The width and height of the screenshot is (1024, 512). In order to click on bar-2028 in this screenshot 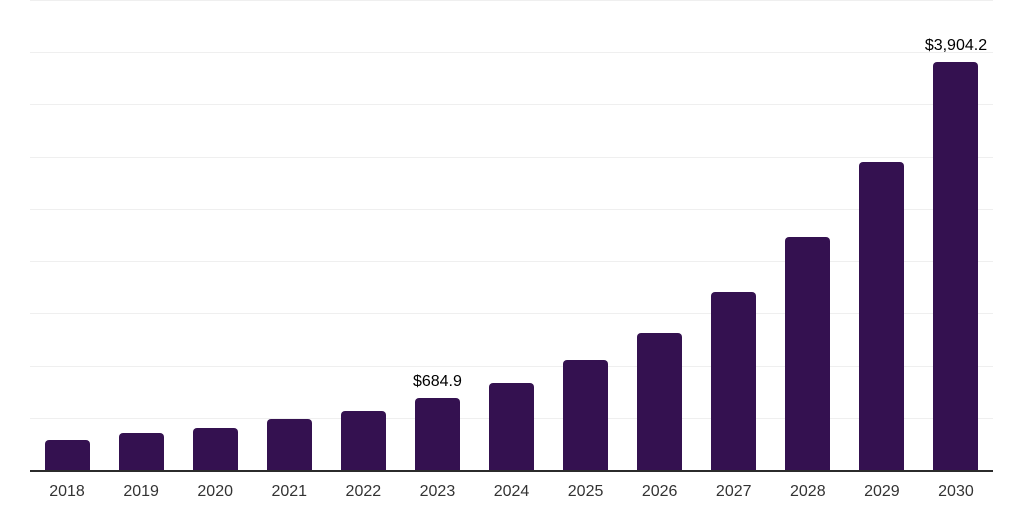, I will do `click(808, 353)`.